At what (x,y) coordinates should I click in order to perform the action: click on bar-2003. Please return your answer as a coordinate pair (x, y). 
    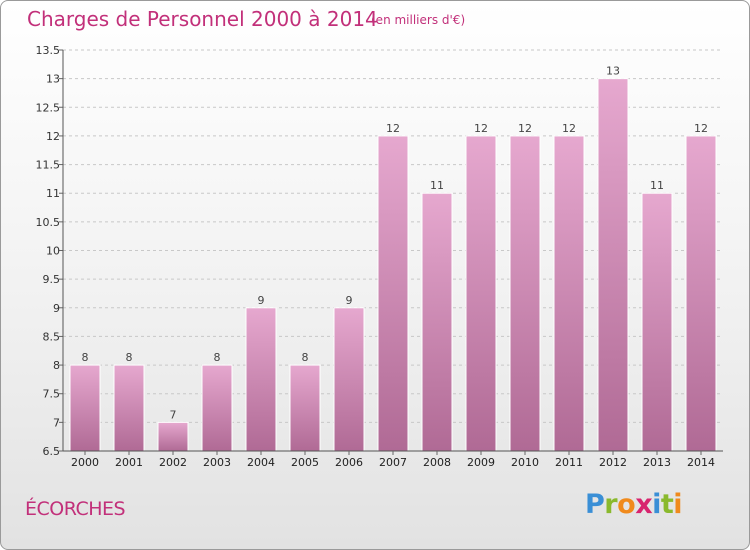
    Looking at the image, I should click on (217, 408).